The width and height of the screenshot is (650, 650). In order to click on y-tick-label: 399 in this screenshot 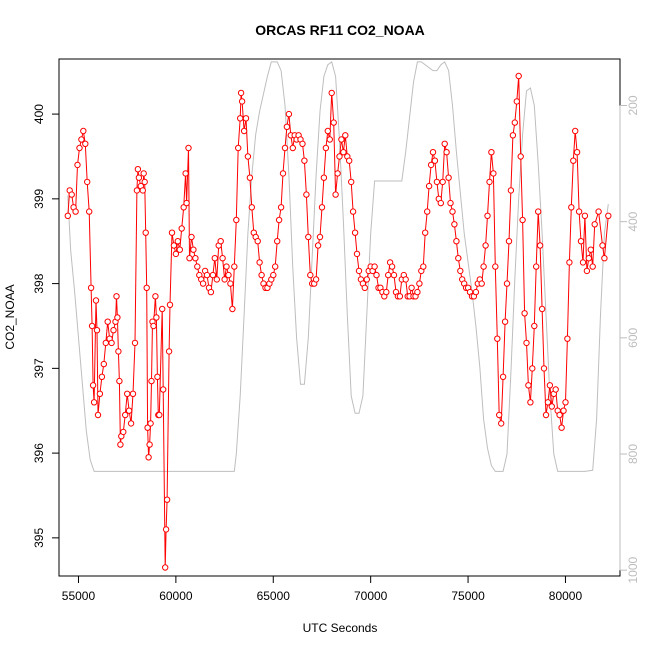, I will do `click(39, 199)`.